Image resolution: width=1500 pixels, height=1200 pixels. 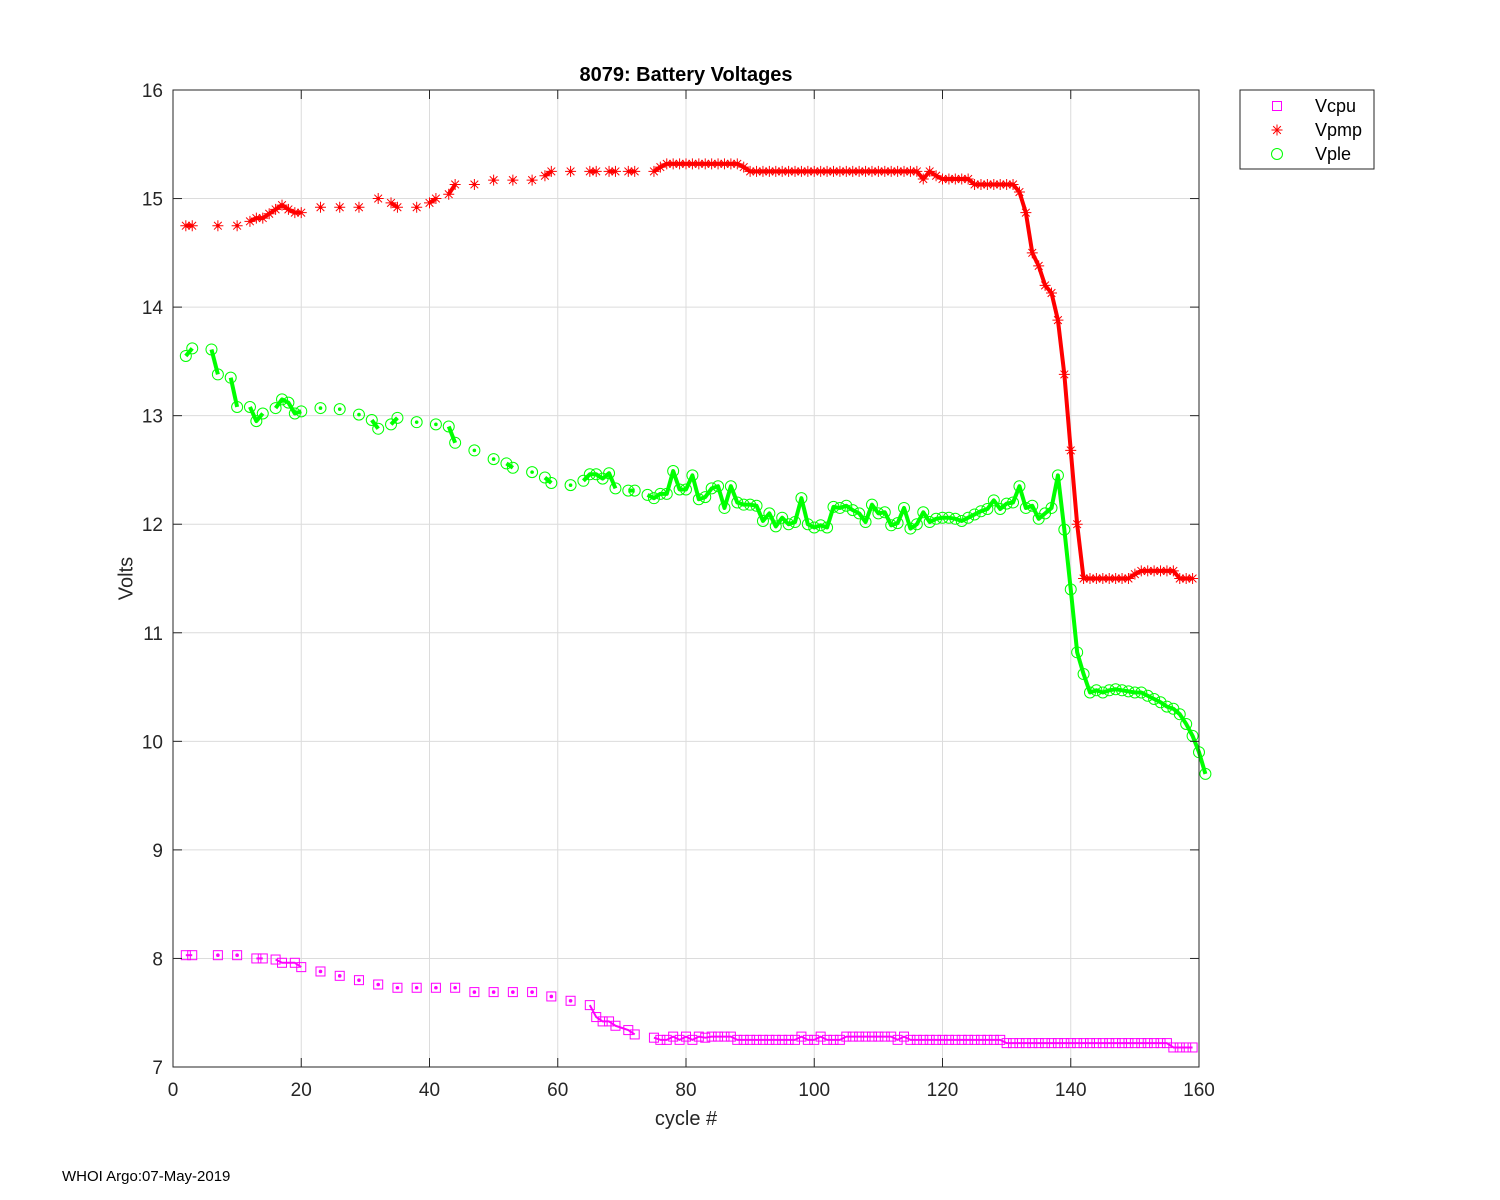 I want to click on legend-box, so click(x=1307, y=129).